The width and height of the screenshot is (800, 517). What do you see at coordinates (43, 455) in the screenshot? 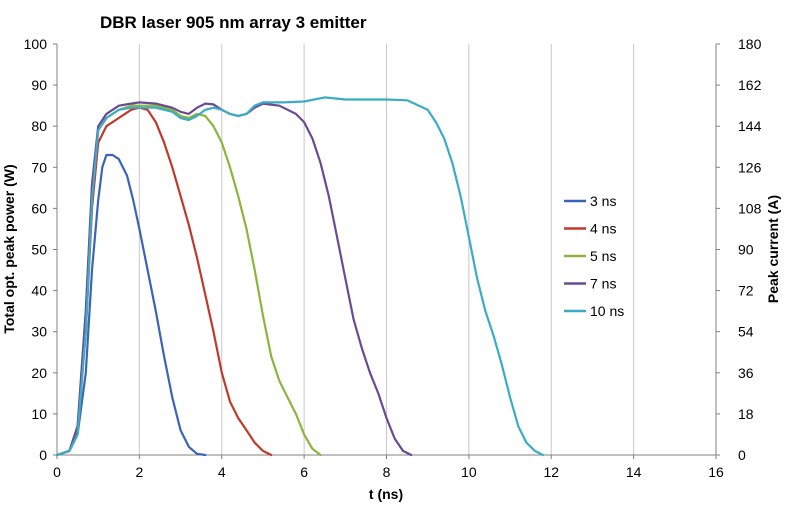
I see `y-tick-label: 0` at bounding box center [43, 455].